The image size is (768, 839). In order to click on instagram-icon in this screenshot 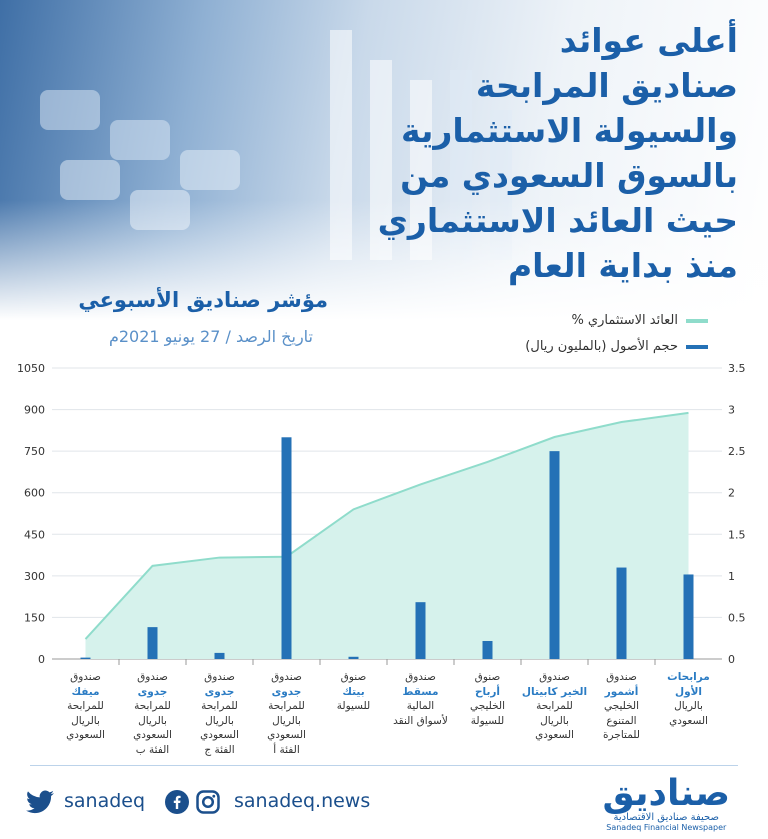, I will do `click(208, 802)`.